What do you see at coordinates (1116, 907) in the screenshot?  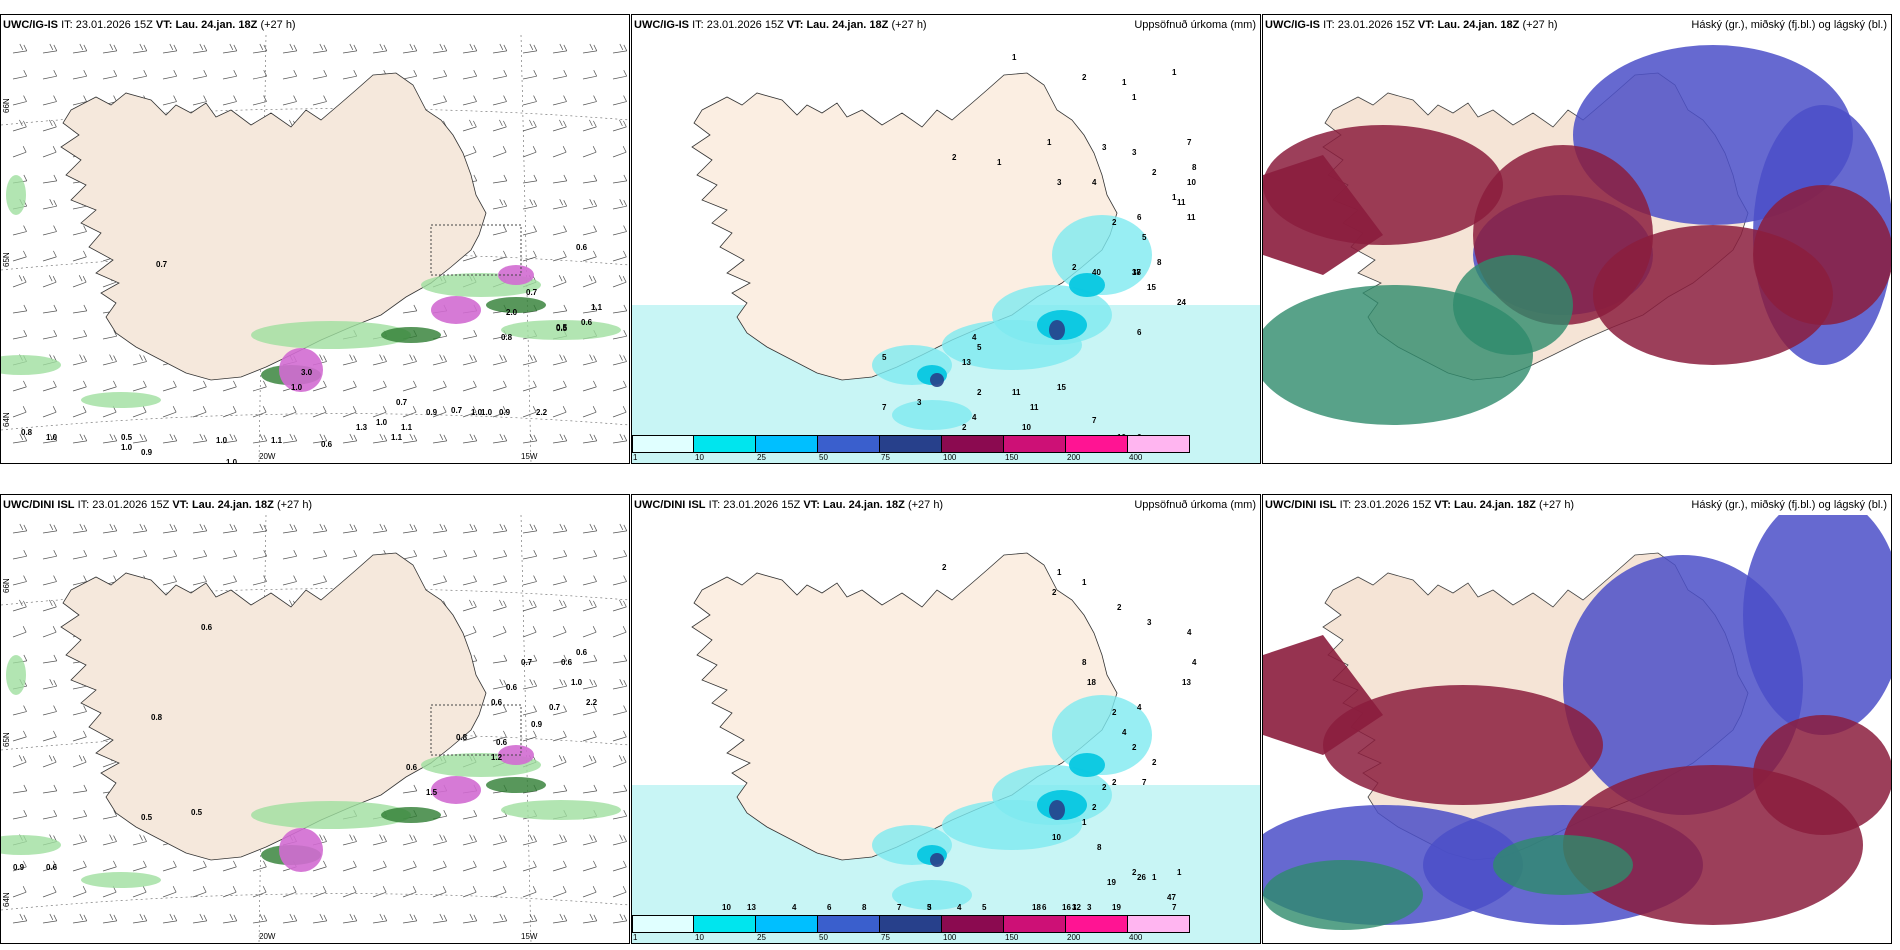 I see `precip-value-label: 19` at bounding box center [1116, 907].